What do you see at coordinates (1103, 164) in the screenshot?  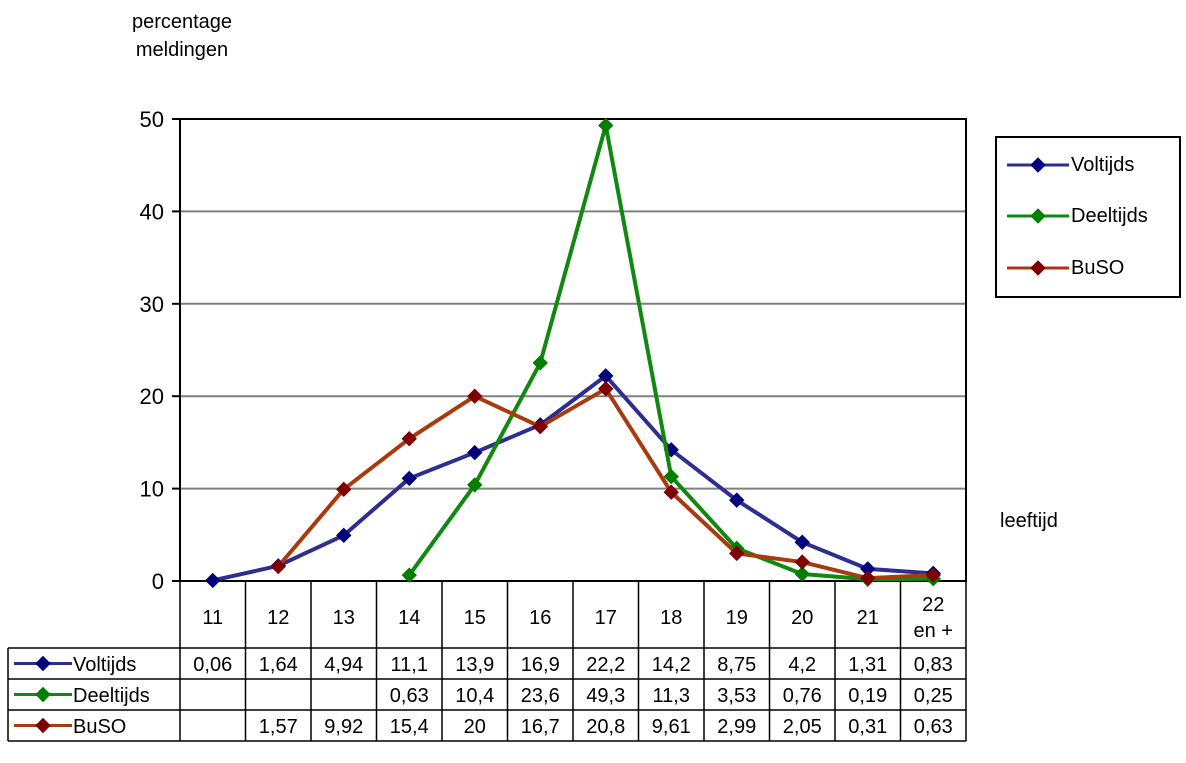 I see `legend-label-voltijds: Voltijds` at bounding box center [1103, 164].